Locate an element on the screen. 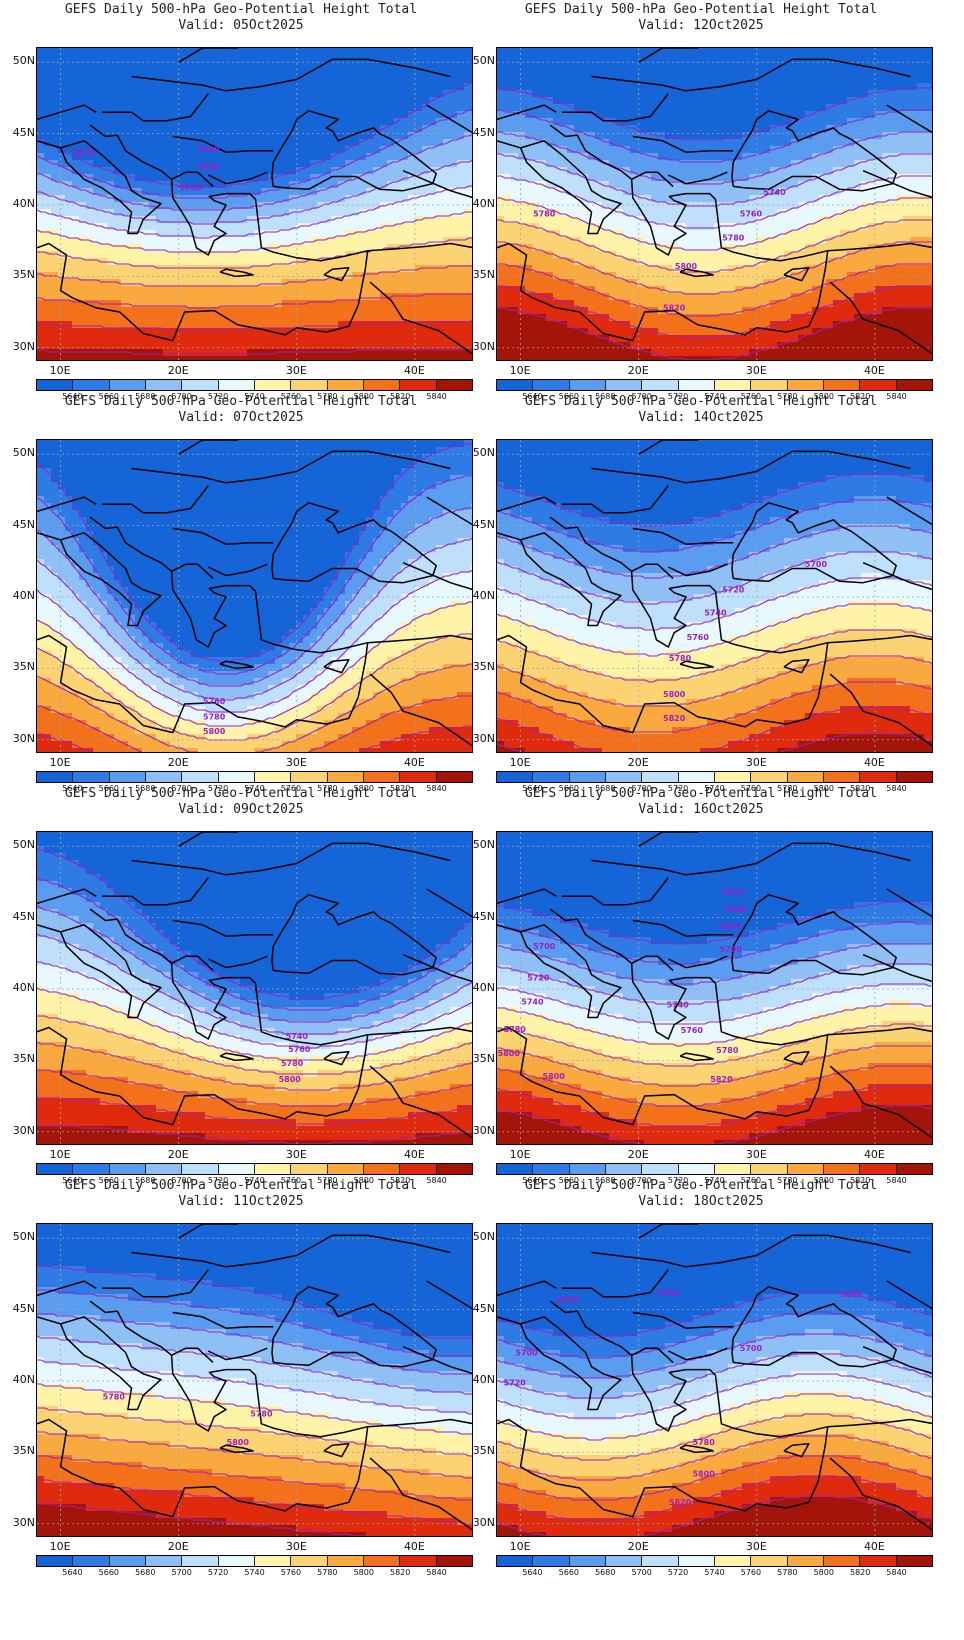 This screenshot has height=1640, width=964. lon-tick-label: 10E is located at coordinates (60, 1154).